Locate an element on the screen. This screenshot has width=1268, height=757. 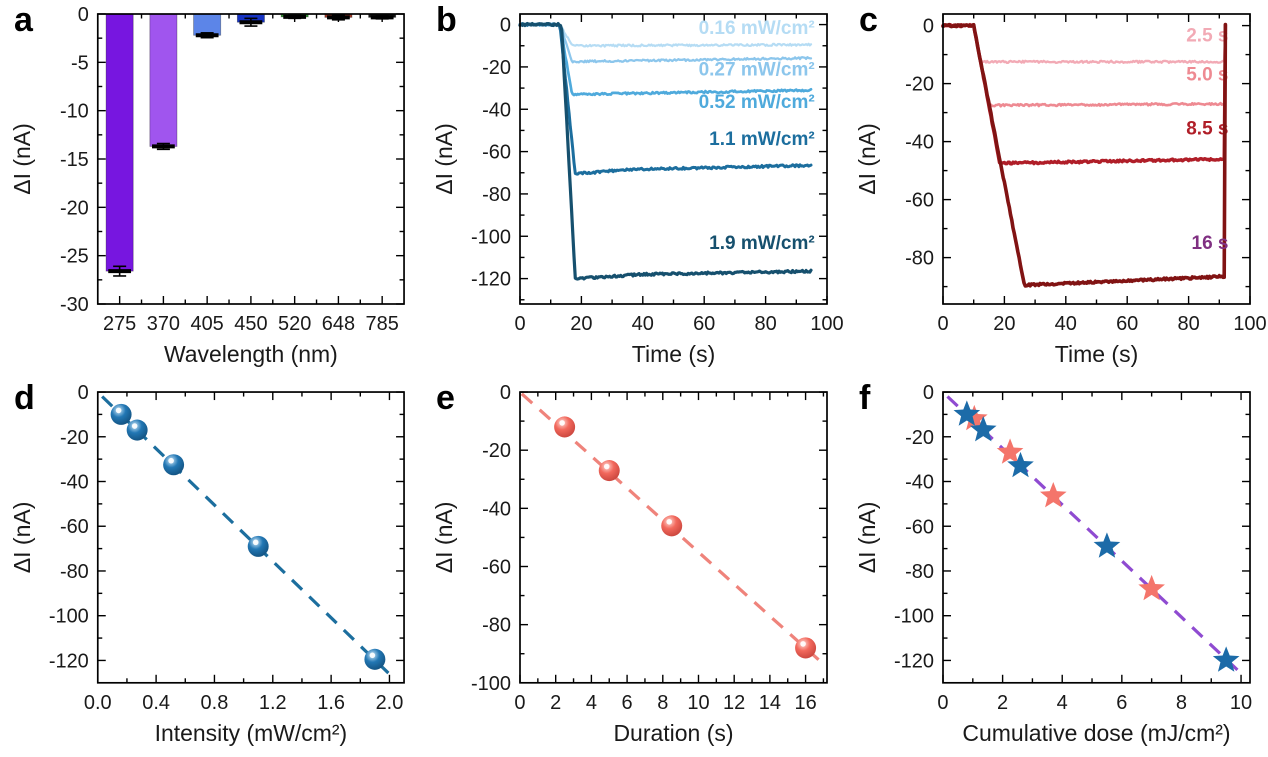
svg-text: -25 is located at coordinates (74, 257).